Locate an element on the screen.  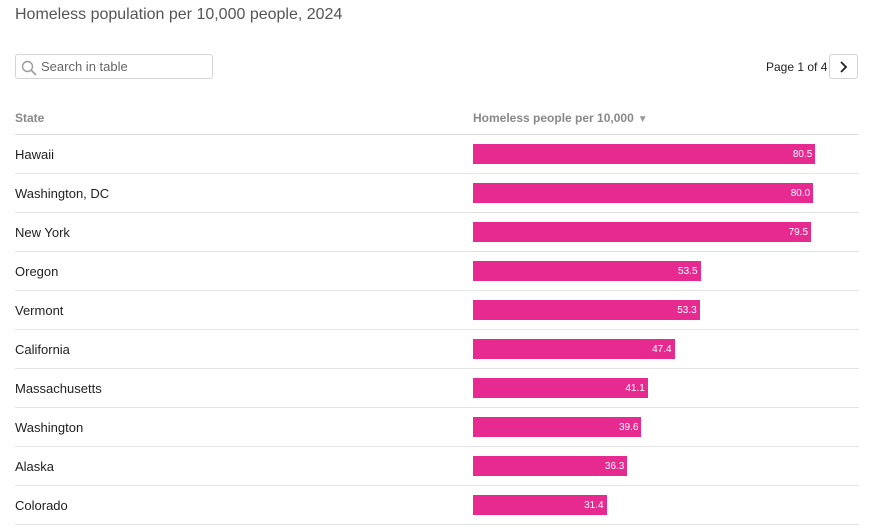
table-row: Oregon 53.5 is located at coordinates (437, 271).